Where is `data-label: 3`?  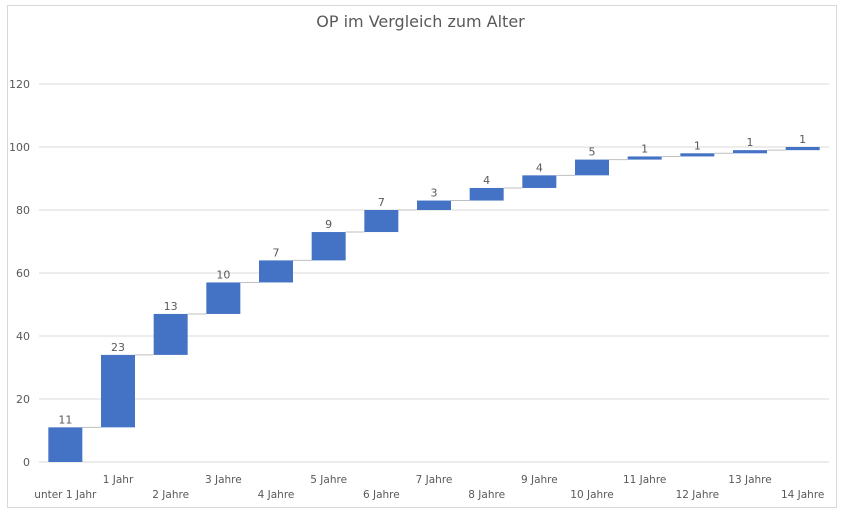 data-label: 3 is located at coordinates (434, 193).